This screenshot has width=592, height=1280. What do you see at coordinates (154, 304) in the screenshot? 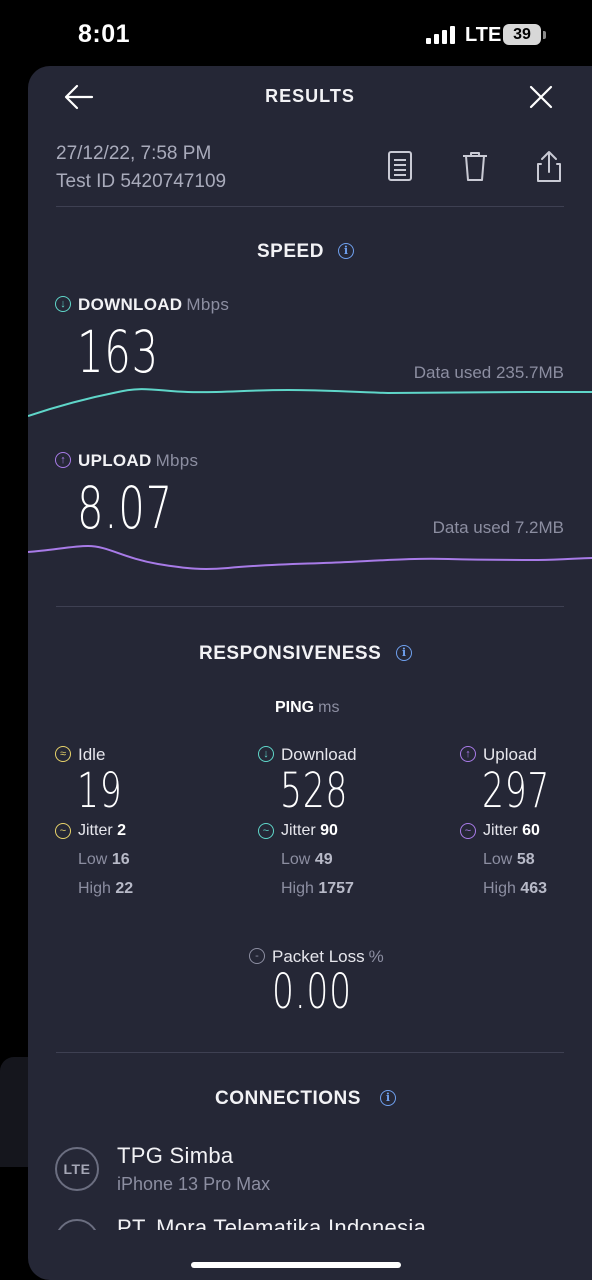
I see `download-label: DOWNLOAD Mbps` at bounding box center [154, 304].